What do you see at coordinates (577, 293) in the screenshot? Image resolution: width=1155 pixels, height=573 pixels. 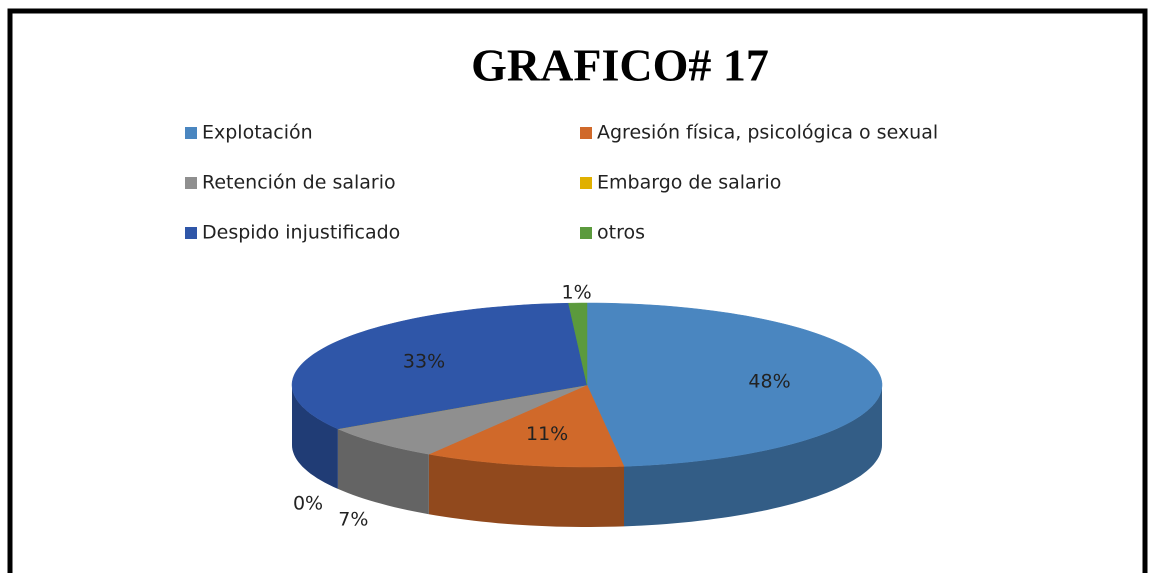 I see `data-label: 1%` at bounding box center [577, 293].